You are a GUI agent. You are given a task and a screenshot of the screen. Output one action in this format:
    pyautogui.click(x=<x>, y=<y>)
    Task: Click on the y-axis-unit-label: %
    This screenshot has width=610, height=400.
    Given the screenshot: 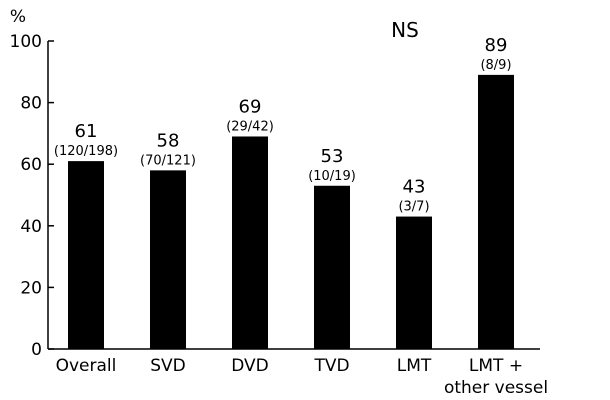 What is the action you would take?
    pyautogui.click(x=18, y=17)
    